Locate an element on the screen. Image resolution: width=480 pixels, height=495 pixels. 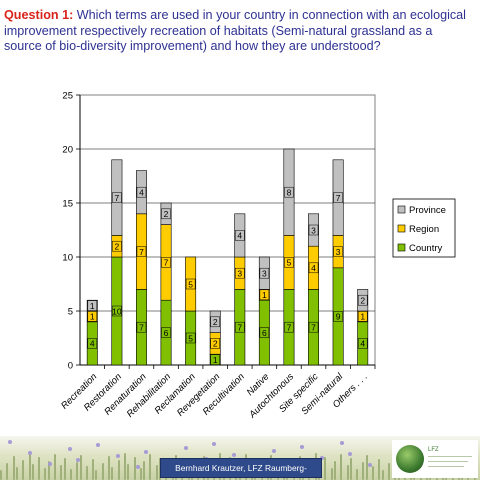
legend-swatch-country is located at coordinates (401, 247).